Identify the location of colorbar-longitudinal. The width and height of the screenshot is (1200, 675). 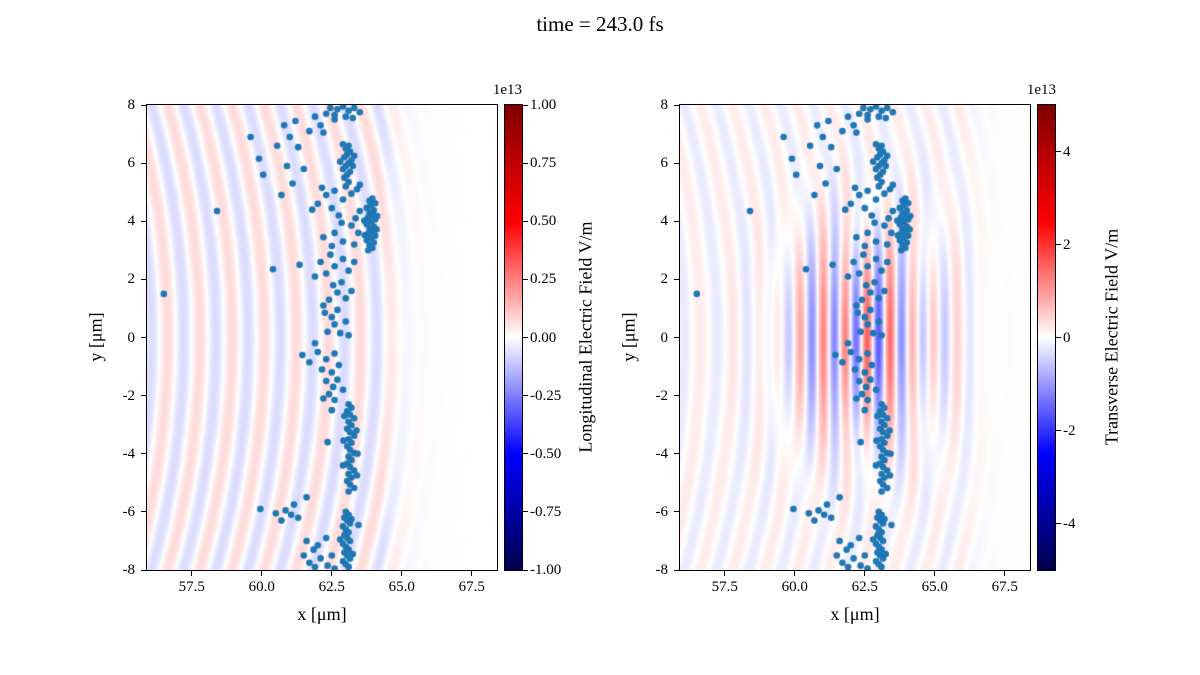
(513, 337).